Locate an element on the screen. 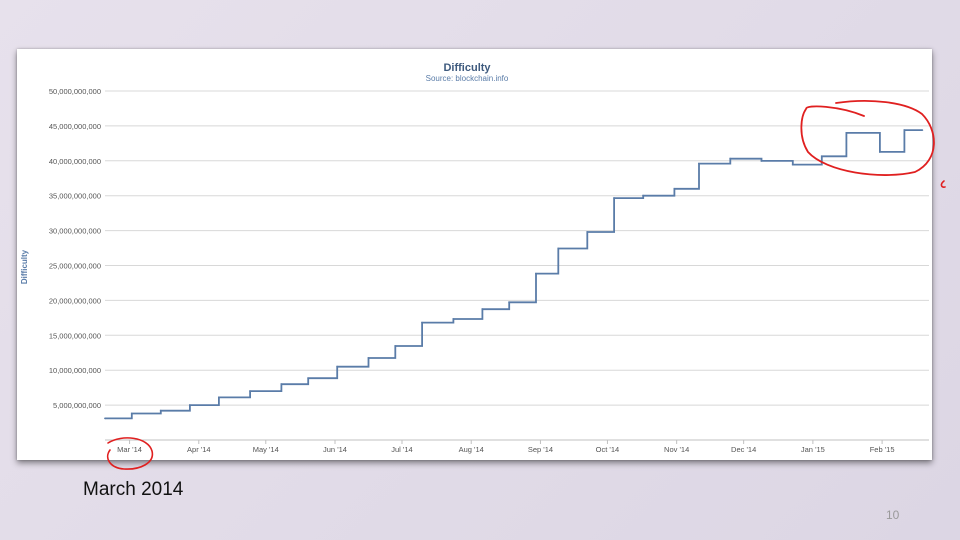  slide-number: 10 is located at coordinates (893, 515).